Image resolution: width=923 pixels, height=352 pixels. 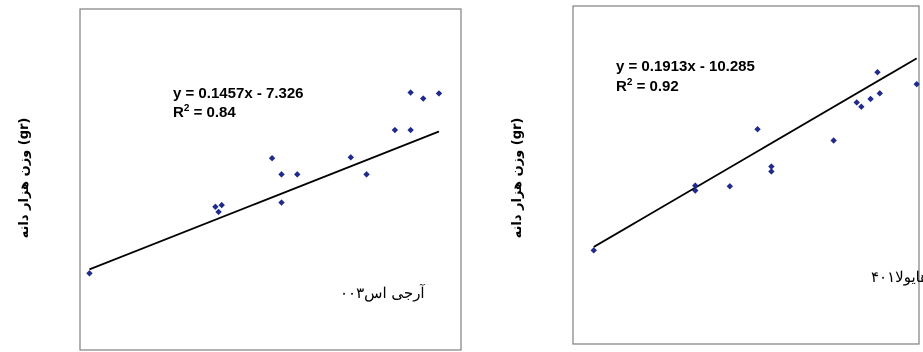 I want to click on cultivar-label: آرجی اس۰۰۳, so click(x=382, y=293).